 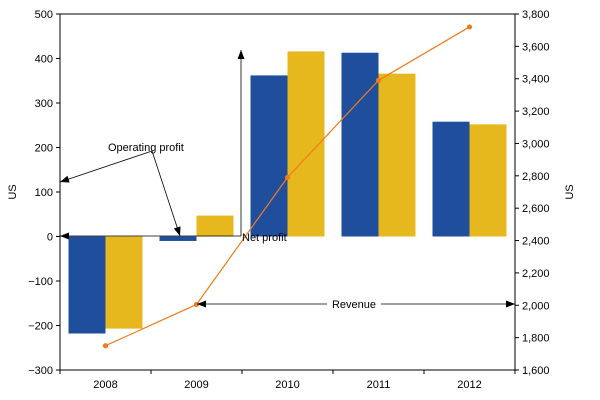 What do you see at coordinates (201, 304) in the screenshot?
I see `revenue-arrow-left-head` at bounding box center [201, 304].